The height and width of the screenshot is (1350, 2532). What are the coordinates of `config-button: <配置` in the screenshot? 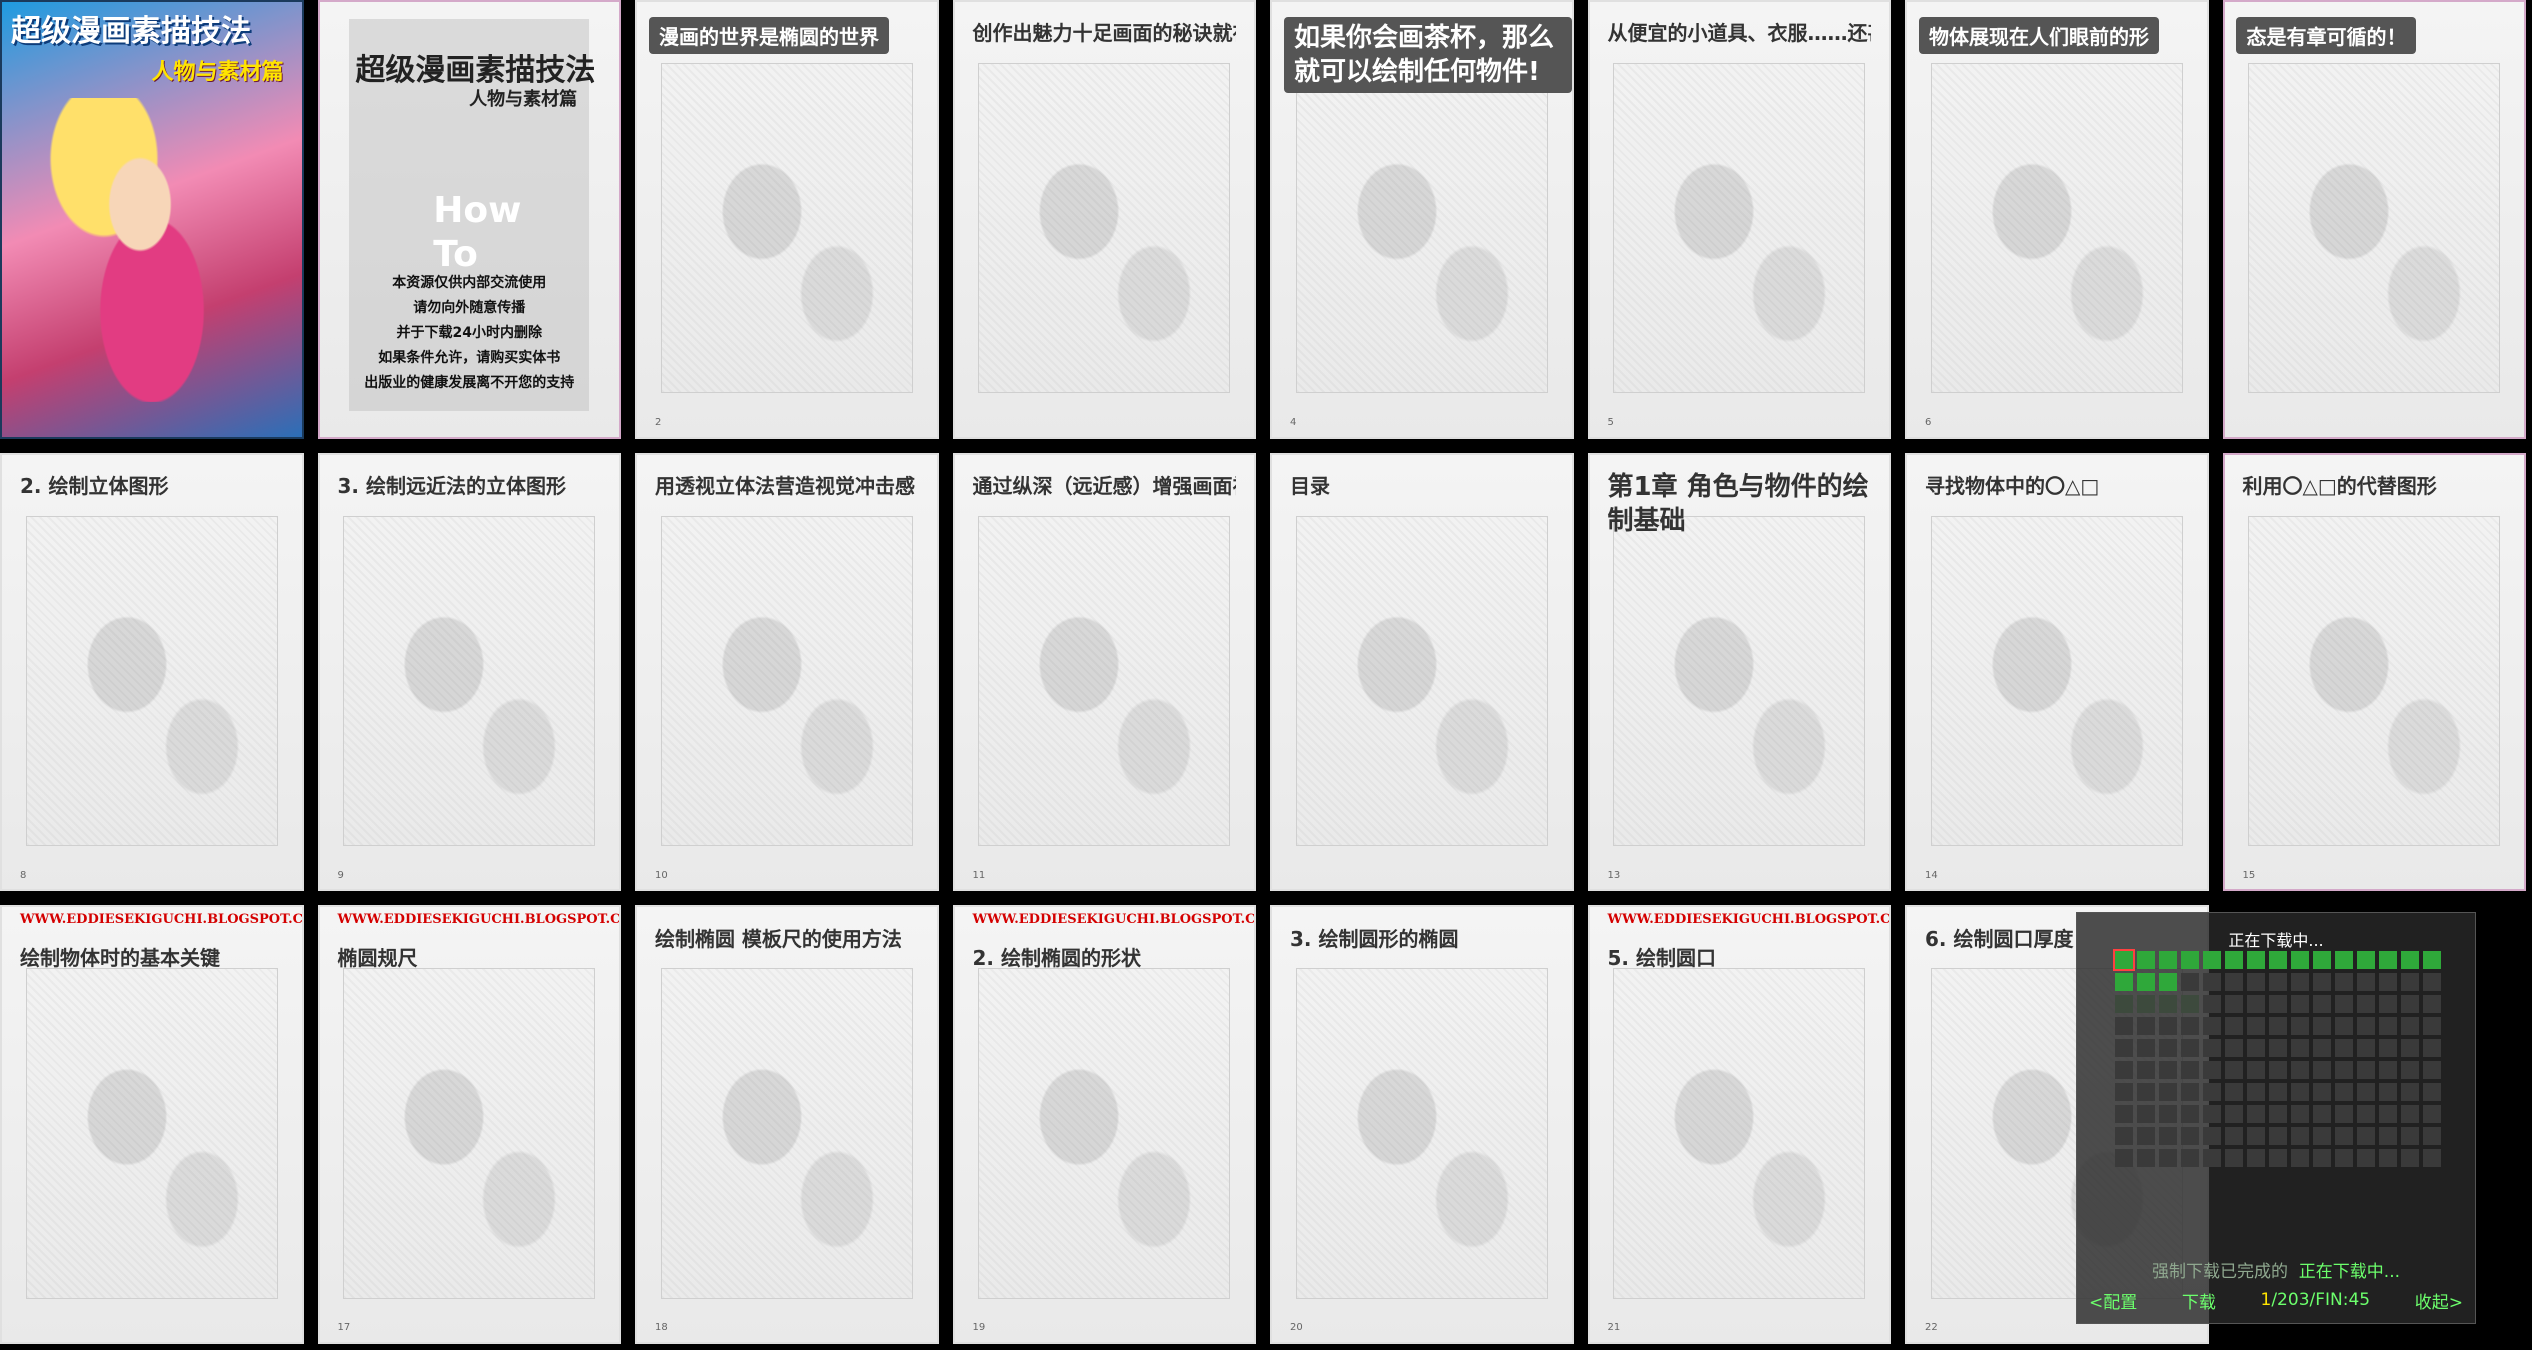 It's located at (2113, 1302).